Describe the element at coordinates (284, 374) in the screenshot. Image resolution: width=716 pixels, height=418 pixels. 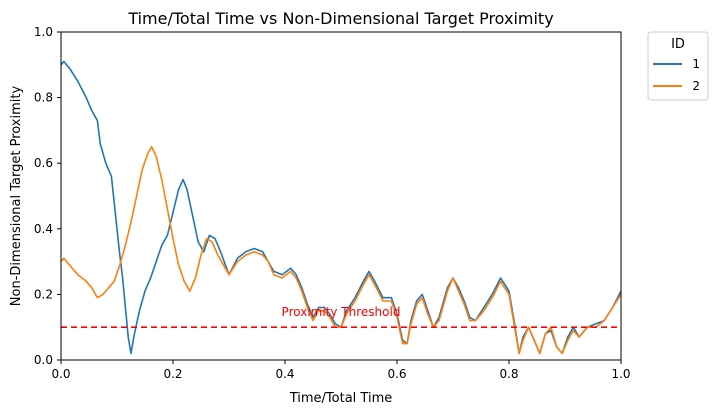
I see `x-tick-label: 0.4` at that location.